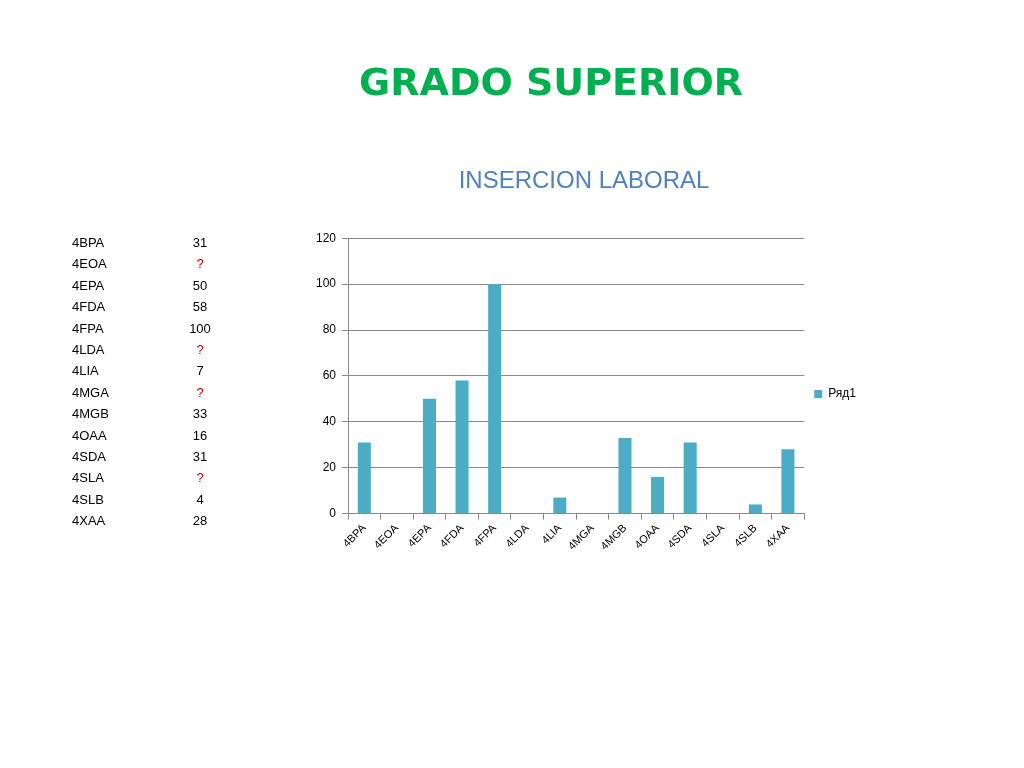 Image resolution: width=1024 pixels, height=768 pixels. Describe the element at coordinates (88, 478) in the screenshot. I see `category-label: 4SLA` at that location.